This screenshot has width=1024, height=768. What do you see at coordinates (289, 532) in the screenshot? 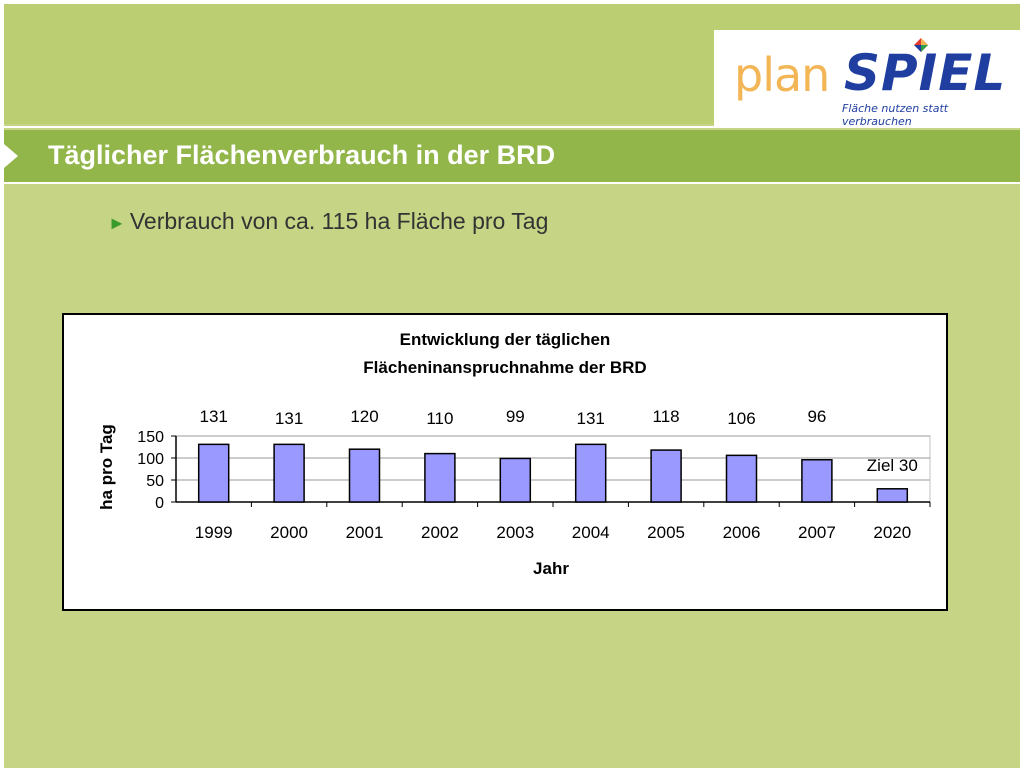
I see `x-tick-label: 2000` at bounding box center [289, 532].